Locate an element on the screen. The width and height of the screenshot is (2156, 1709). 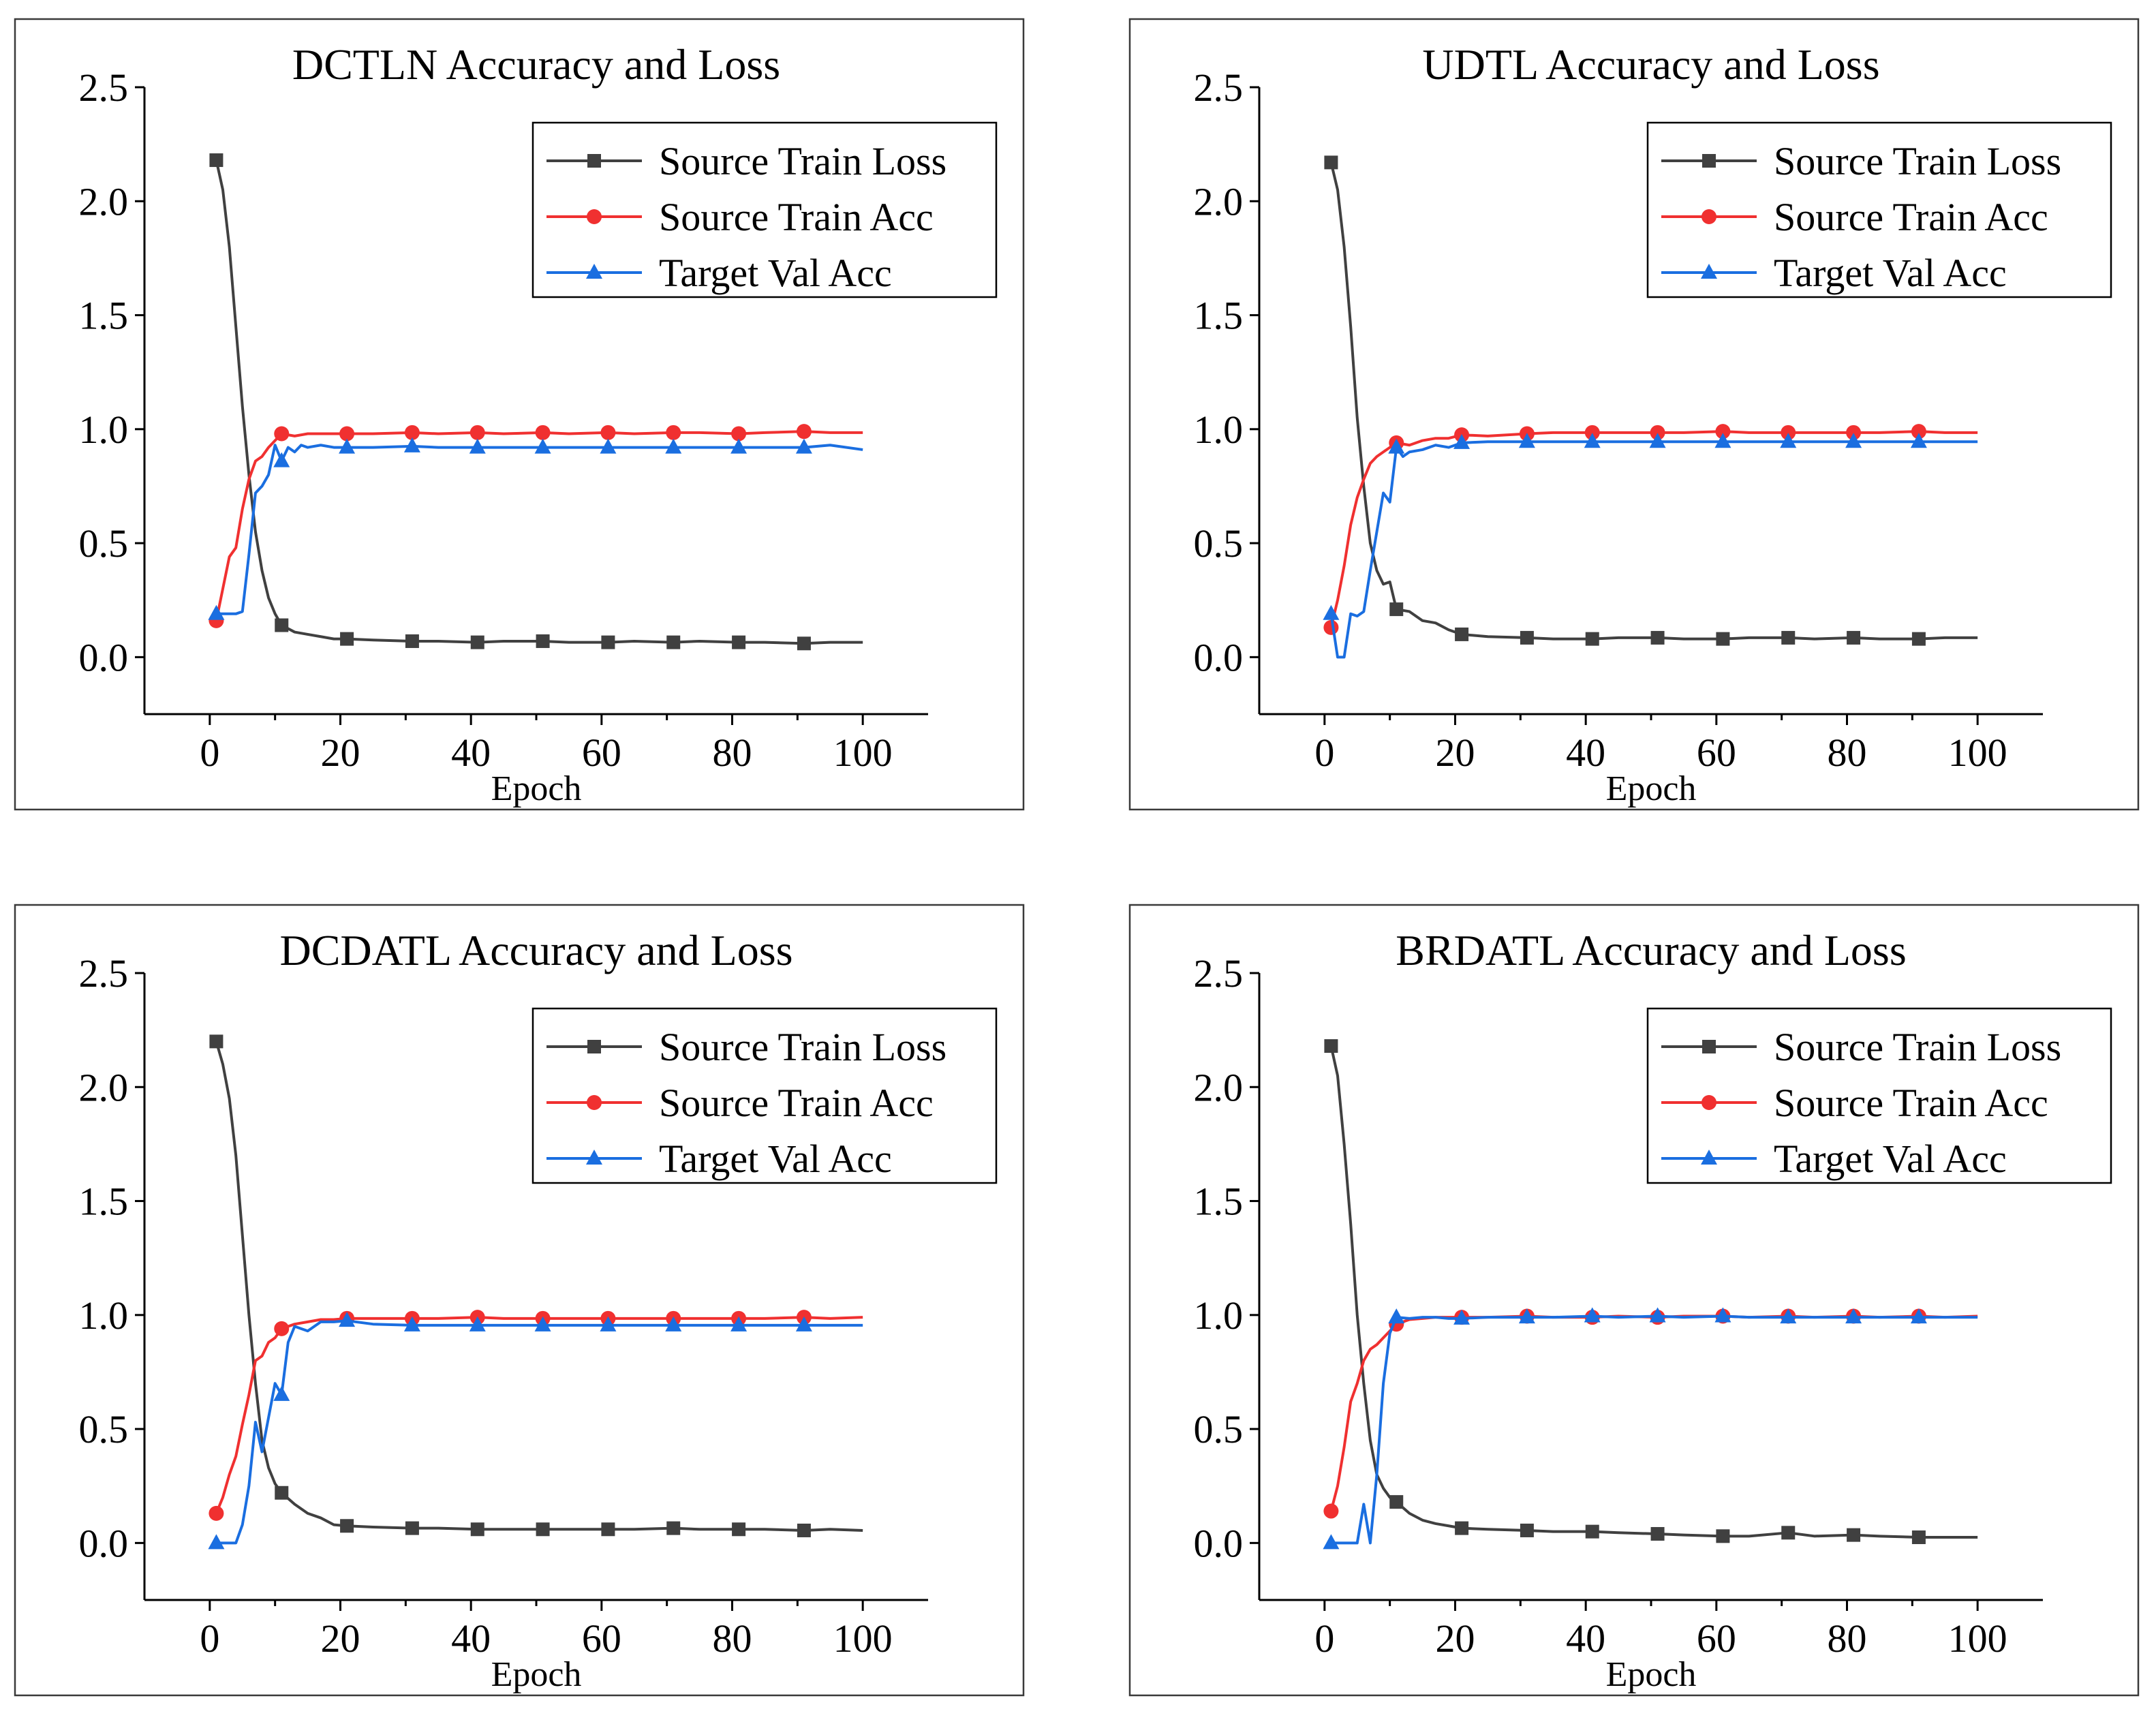
legend-label-3: Target Val Acc is located at coordinates (775, 273).